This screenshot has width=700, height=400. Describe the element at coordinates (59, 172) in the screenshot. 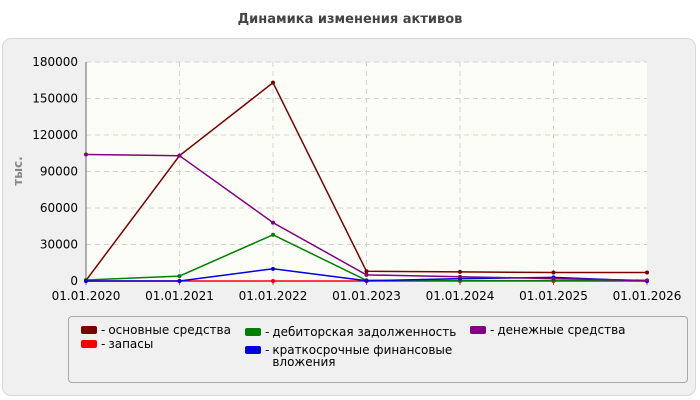

I see `y-tick-label: 90000` at that location.